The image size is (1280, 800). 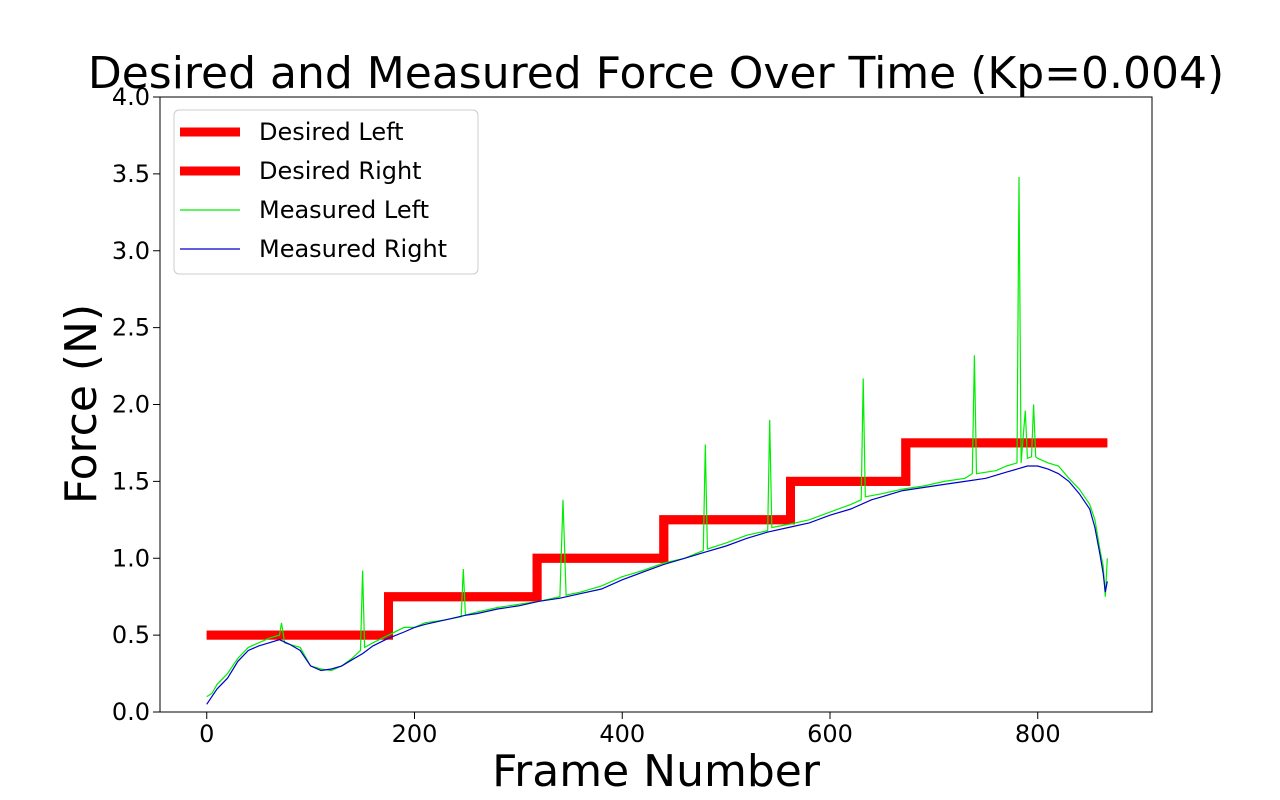 What do you see at coordinates (331, 132) in the screenshot?
I see `legend-label: Desired Left` at bounding box center [331, 132].